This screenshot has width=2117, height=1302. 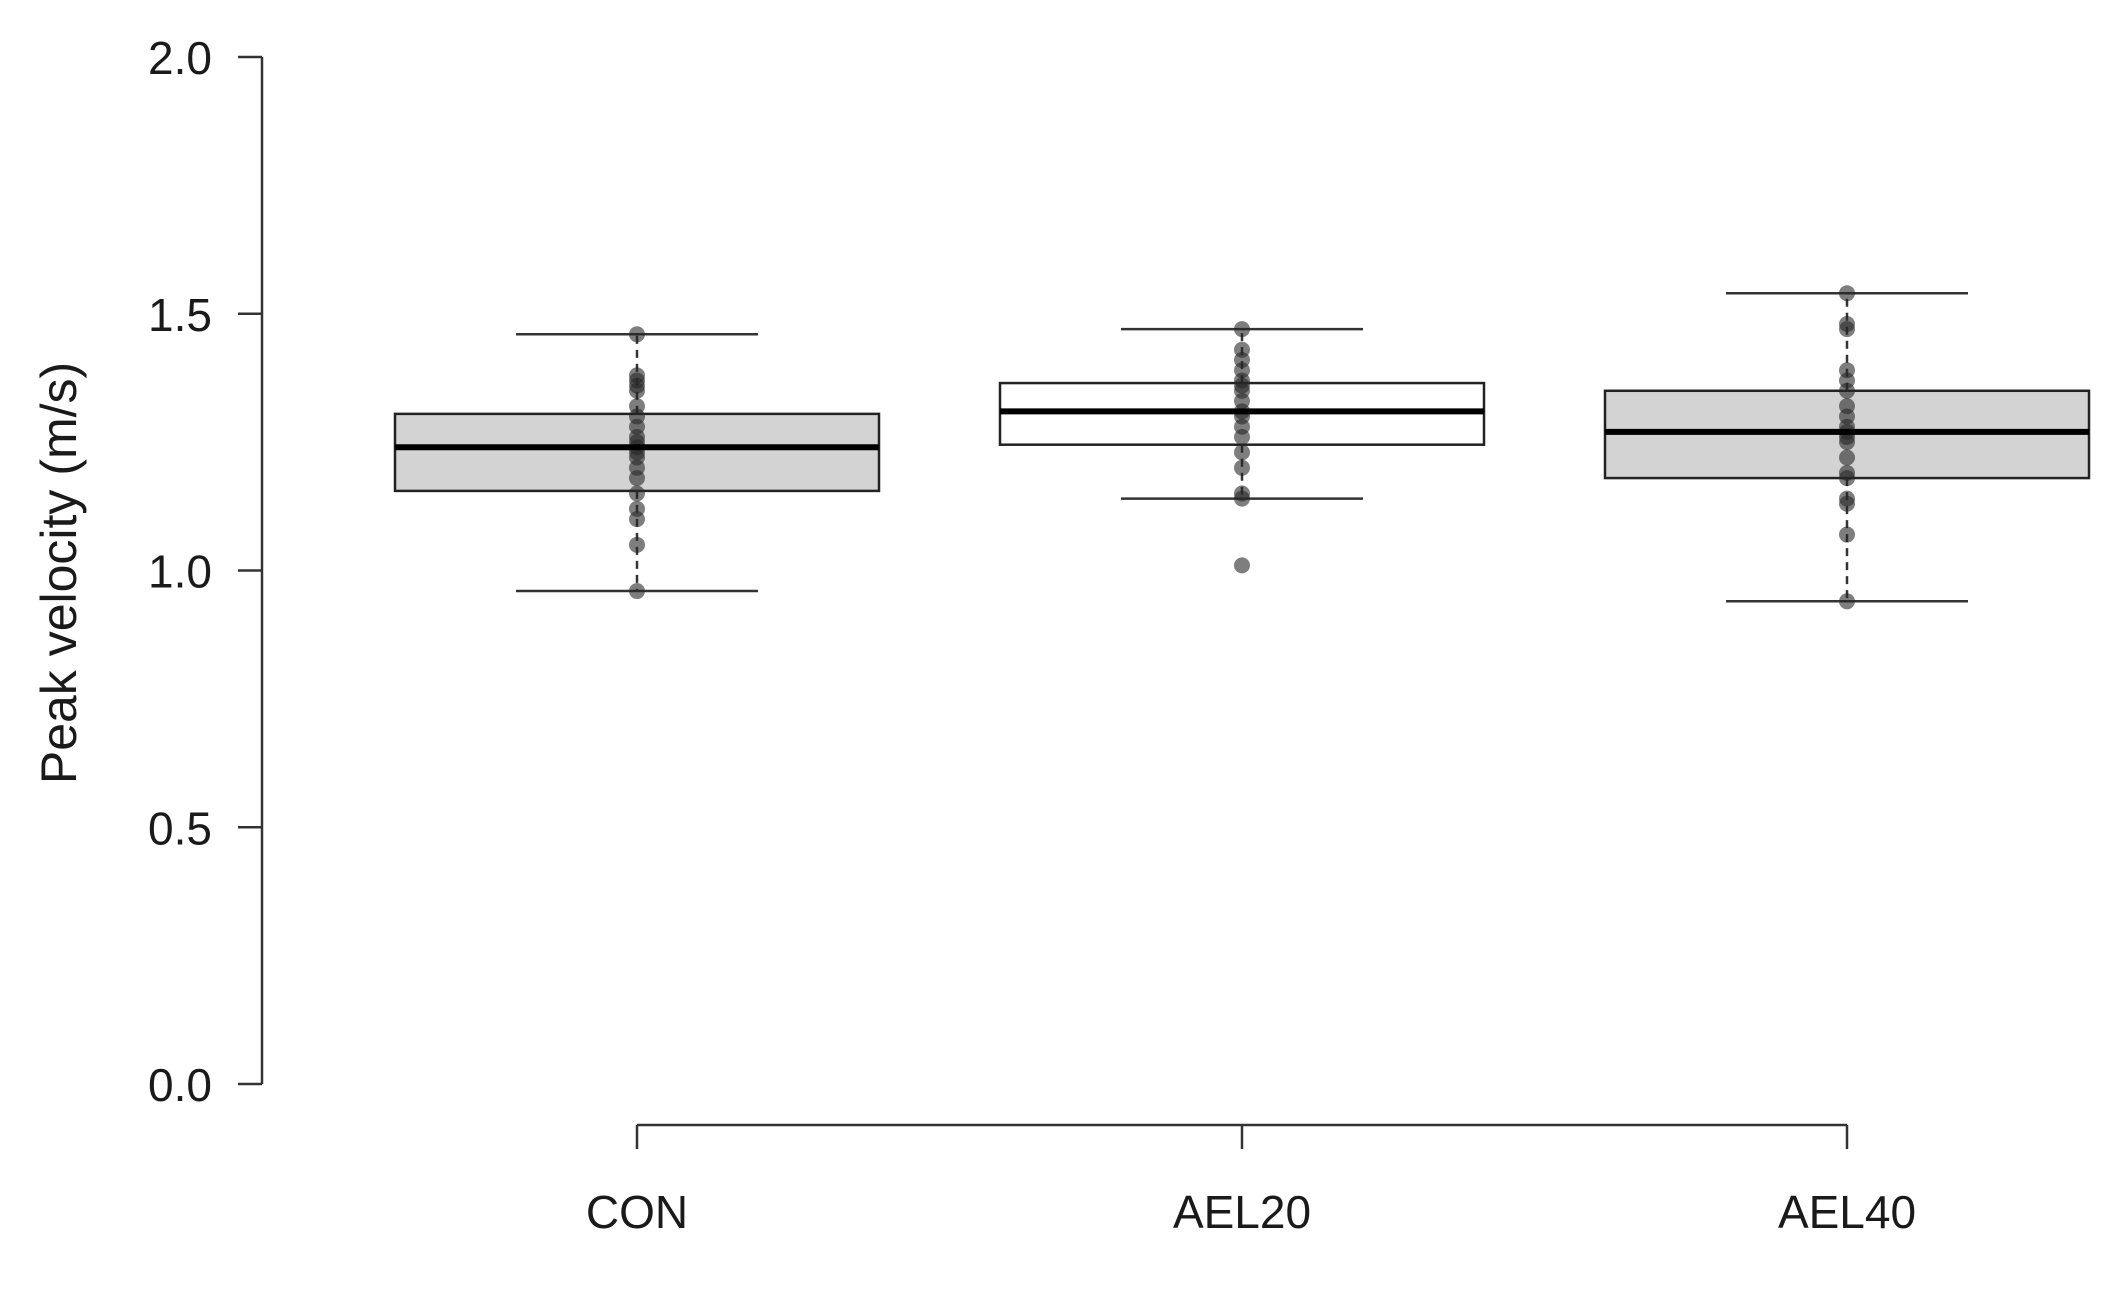 What do you see at coordinates (1847, 1212) in the screenshot?
I see `x-tick-label: AEL40` at bounding box center [1847, 1212].